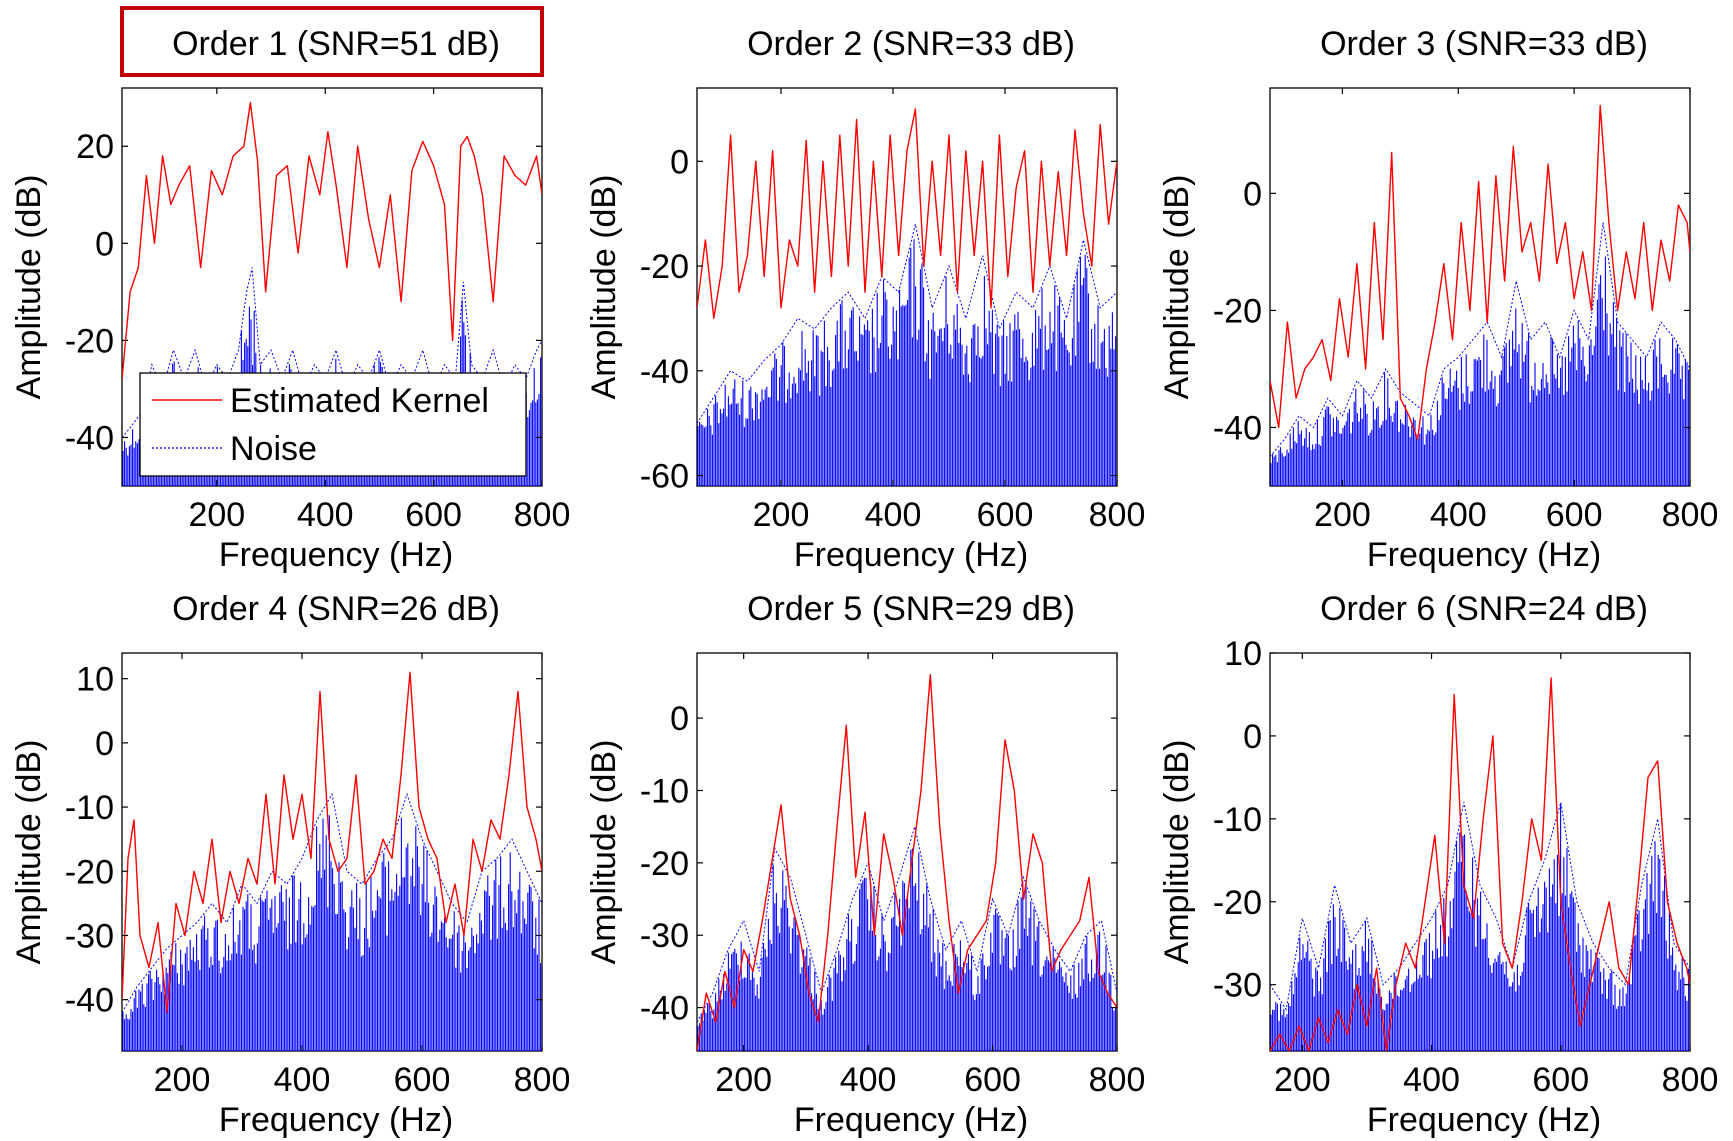  I want to click on subplot-title: Order 4 (SNR=26 dB), so click(336, 609).